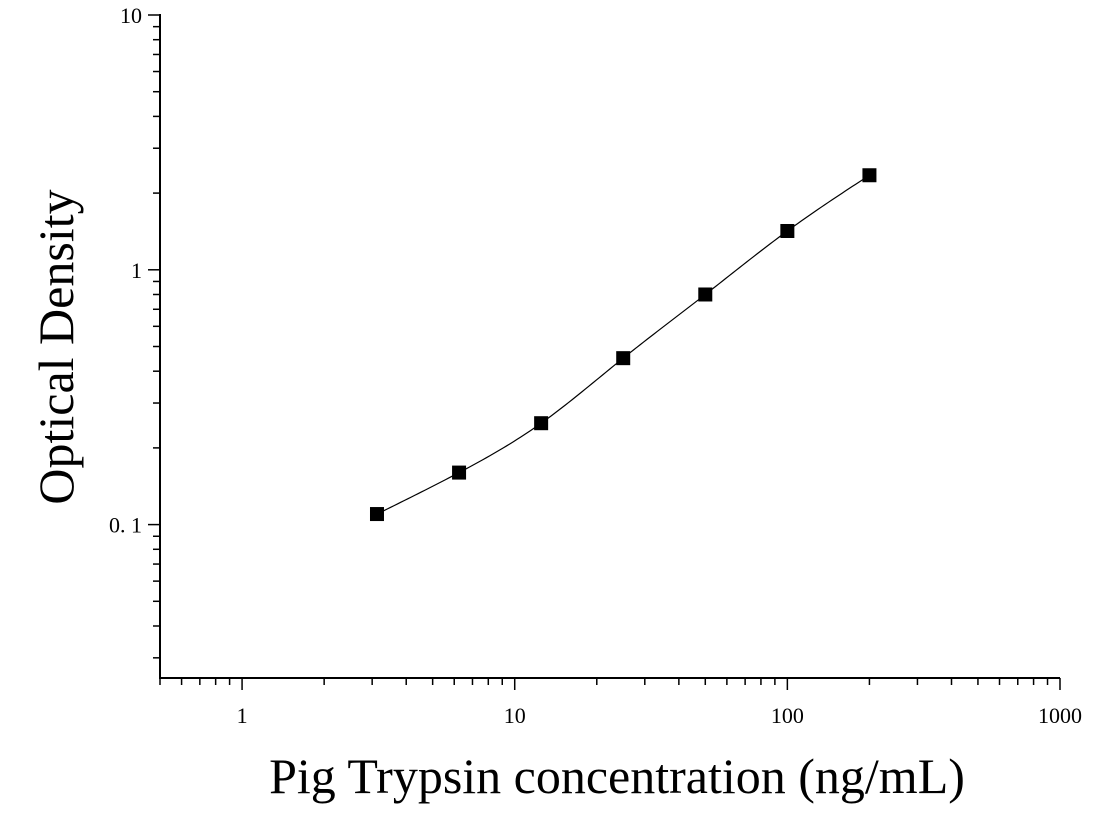 The image size is (1102, 817). What do you see at coordinates (1060, 715) in the screenshot?
I see `x-tick-label: 1000` at bounding box center [1060, 715].